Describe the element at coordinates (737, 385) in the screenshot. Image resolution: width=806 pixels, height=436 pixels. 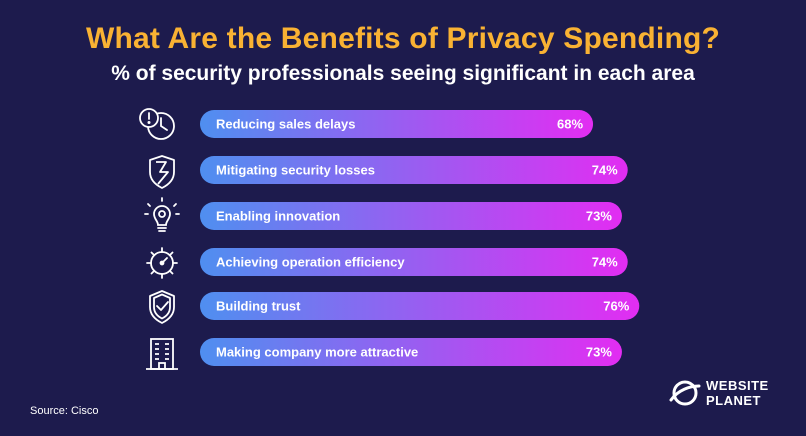
I see `logo-text-line1: WEBSITE` at that location.